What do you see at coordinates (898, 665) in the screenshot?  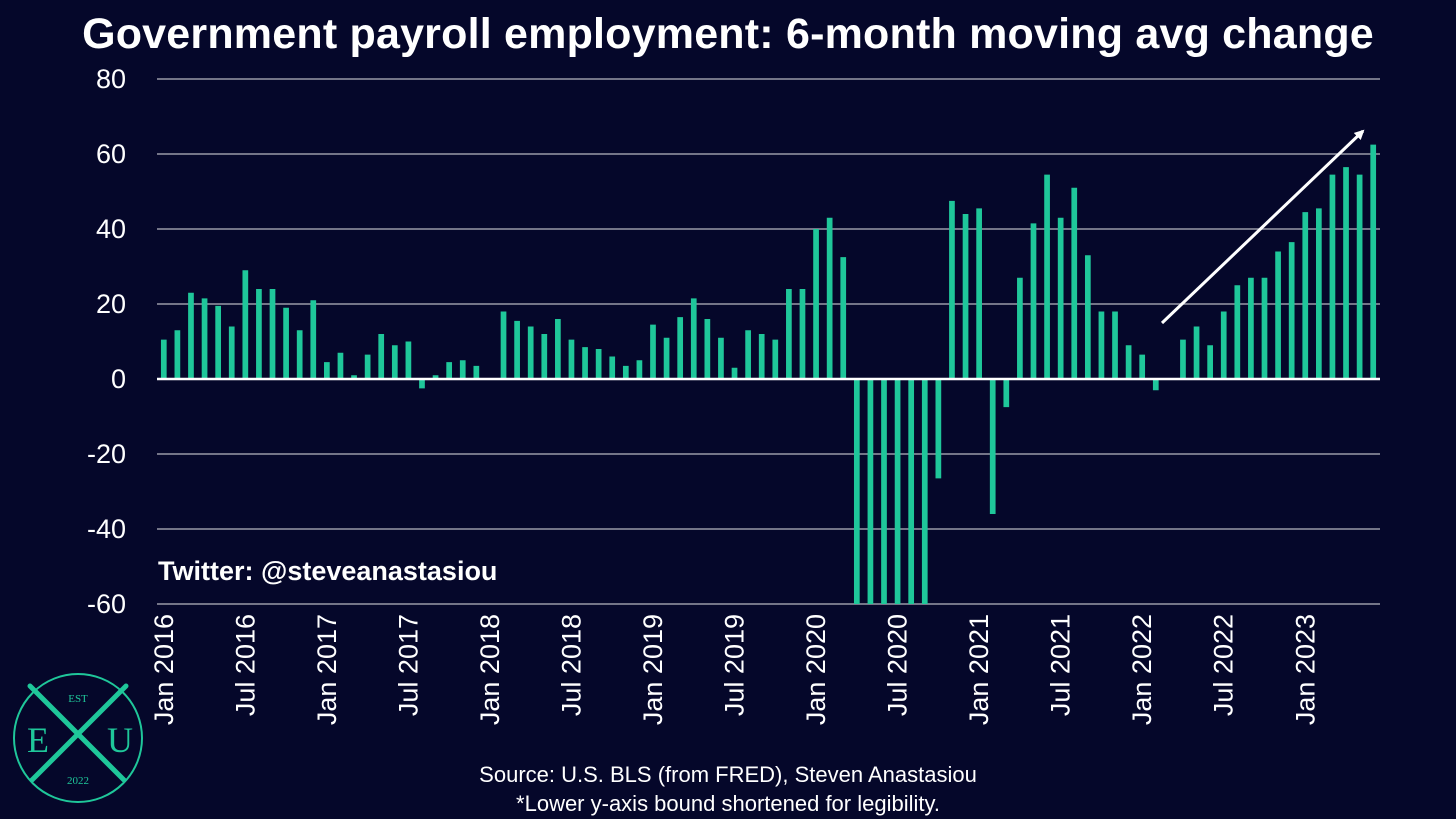 I see `x-tick-label: Jul 2020` at bounding box center [898, 665].